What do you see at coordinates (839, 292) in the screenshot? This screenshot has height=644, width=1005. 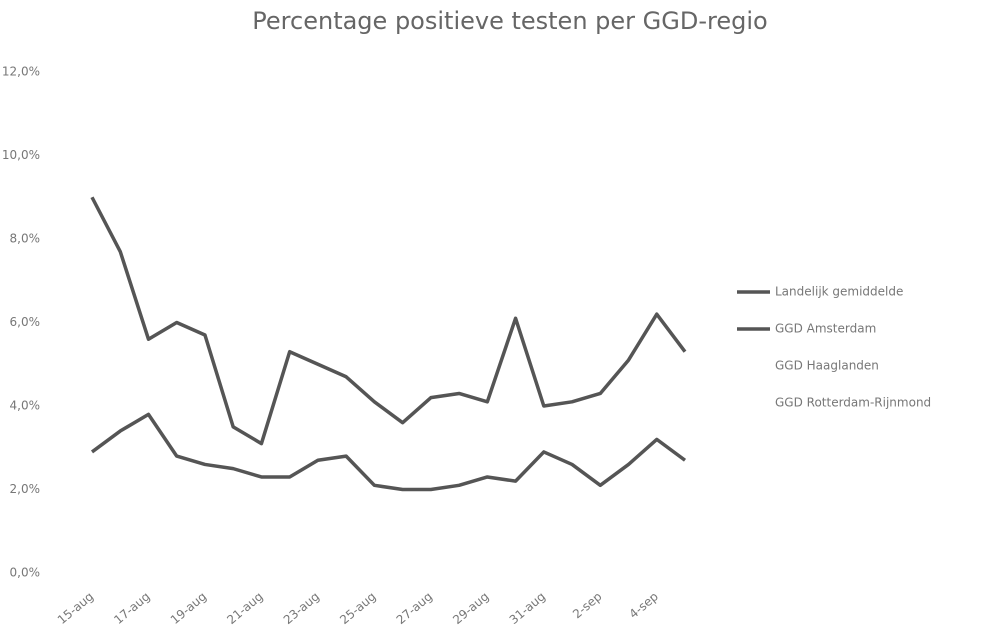 I see `legend-label: Landelijk gemiddelde` at bounding box center [839, 292].